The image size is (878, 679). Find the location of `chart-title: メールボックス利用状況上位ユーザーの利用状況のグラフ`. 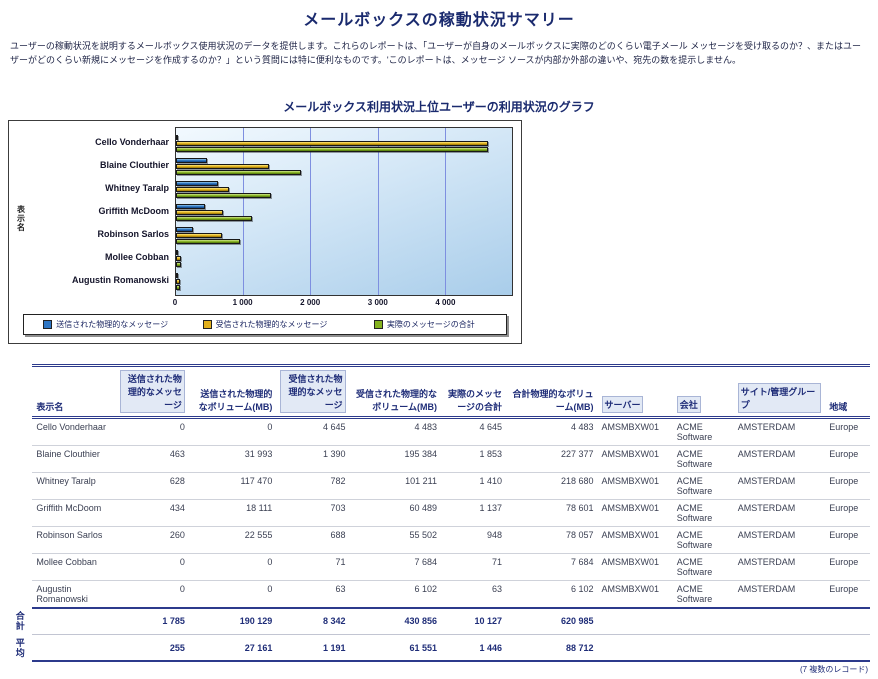

chart-title: メールボックス利用状況上位ユーザーの利用状況のグラフ is located at coordinates (439, 106).